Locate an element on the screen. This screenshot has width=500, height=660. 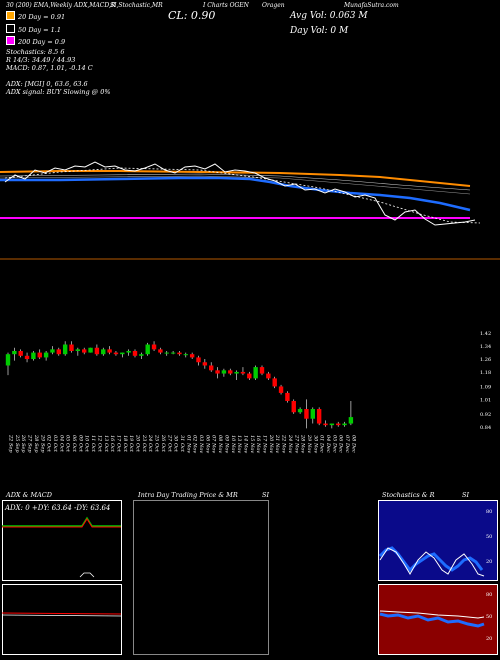
x-tick-label: 26 Oct is located at coordinates (163, 443).